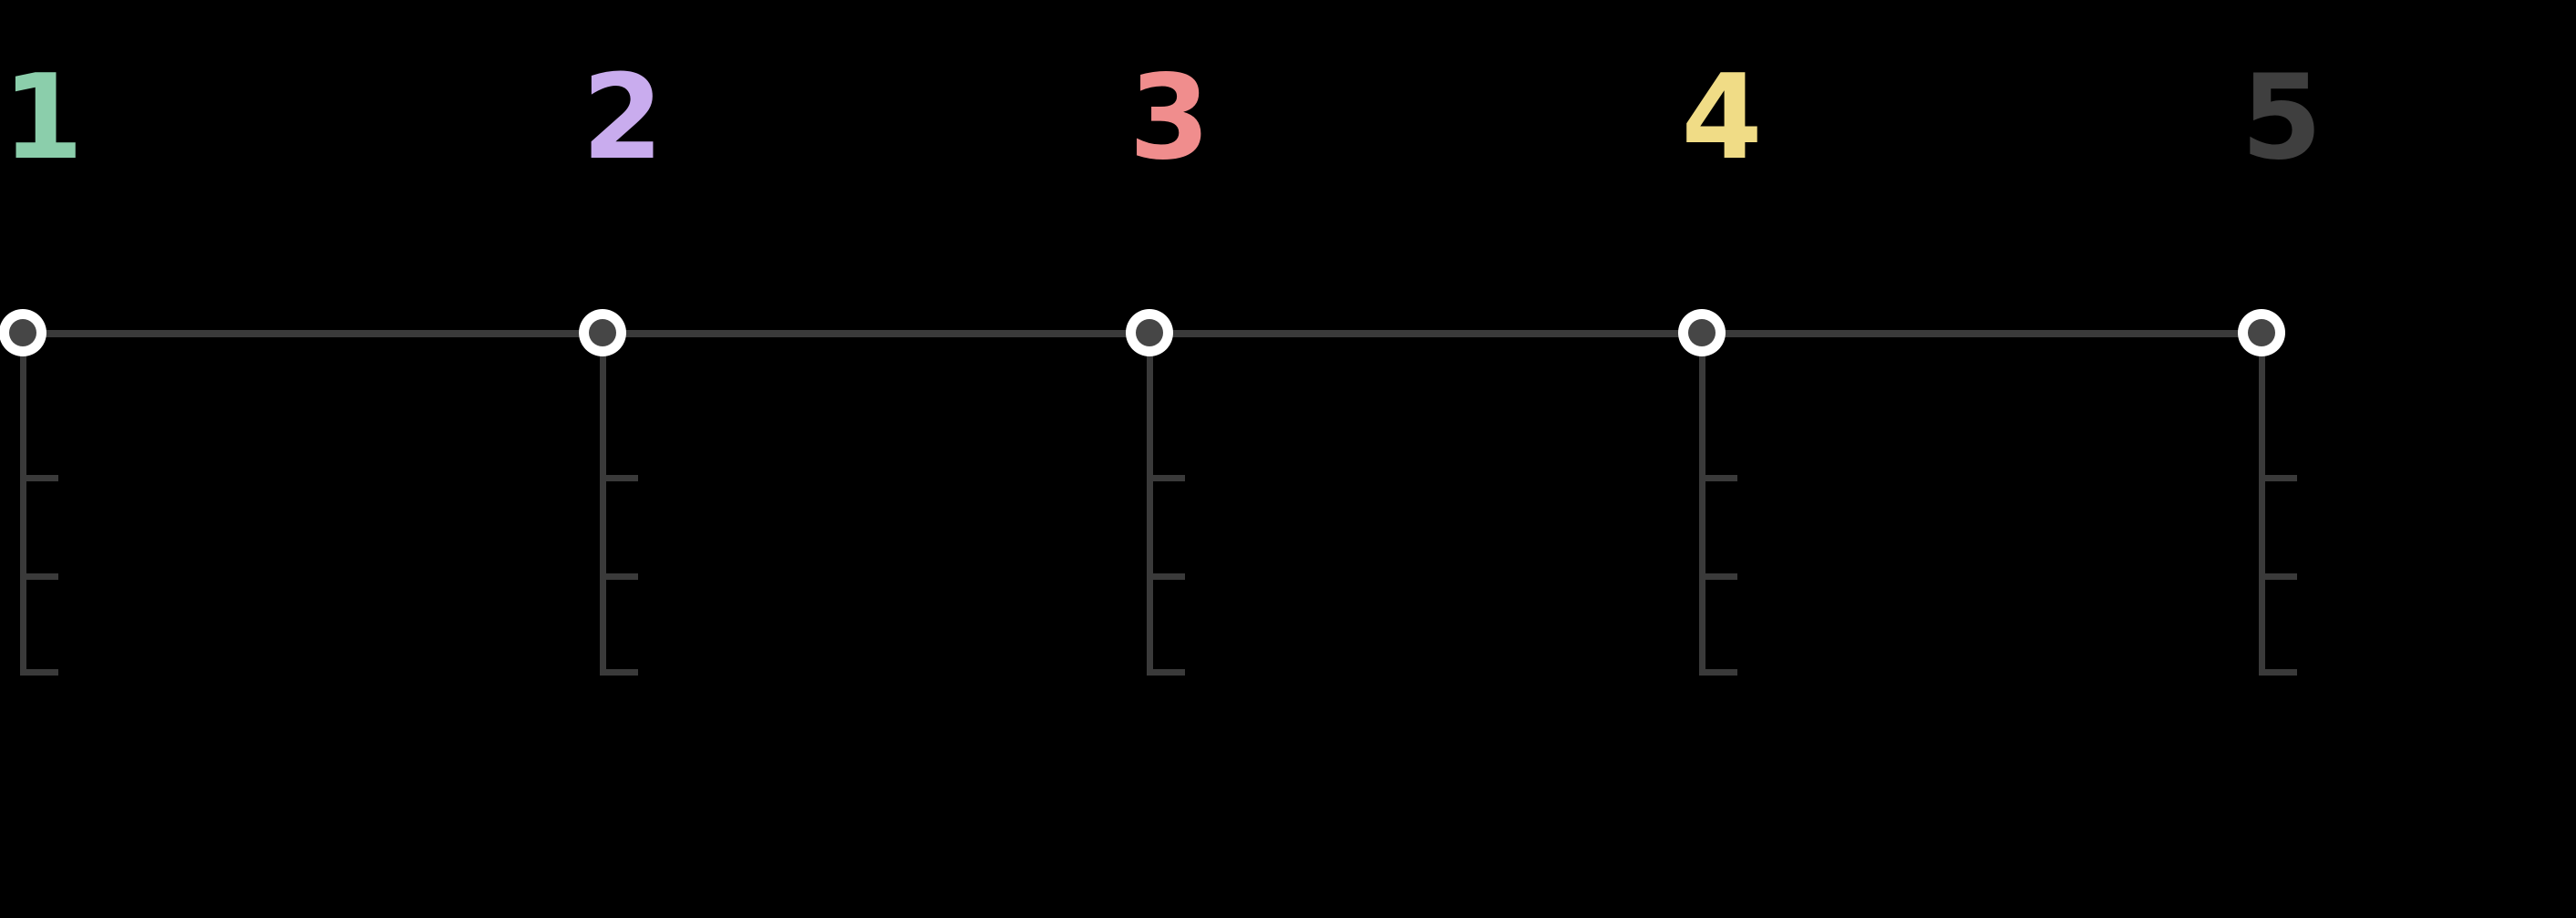  I want to click on step-number-label: 1, so click(43, 118).